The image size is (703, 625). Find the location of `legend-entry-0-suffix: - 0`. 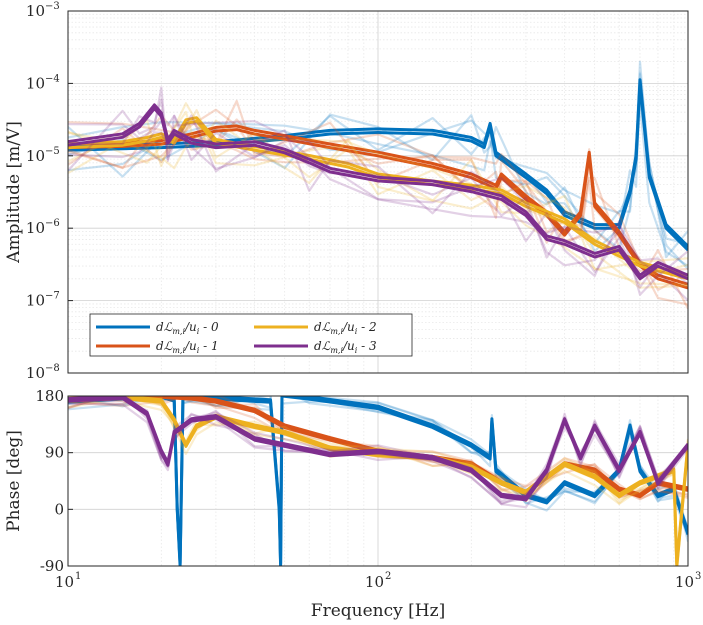

legend-entry-0-suffix: - 0 is located at coordinates (209, 327).